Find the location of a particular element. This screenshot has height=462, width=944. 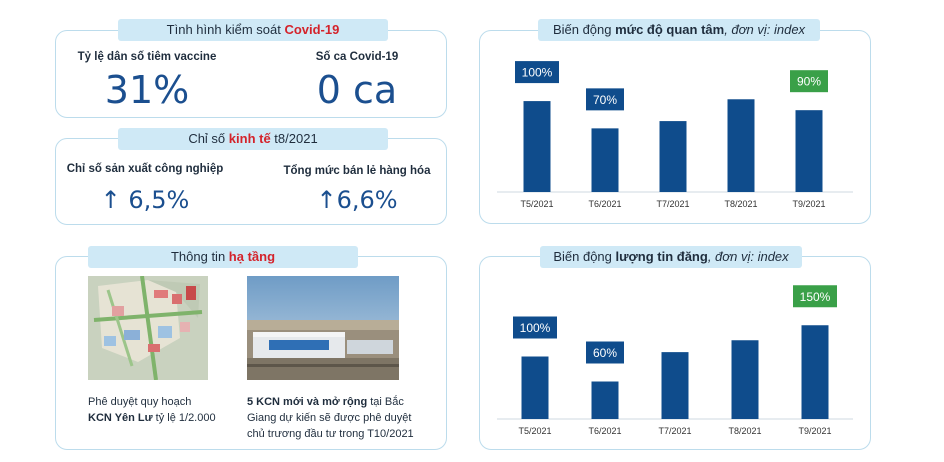

retail-sales-label: Tổng mức bán lẻ hàng hóa is located at coordinates (357, 171).